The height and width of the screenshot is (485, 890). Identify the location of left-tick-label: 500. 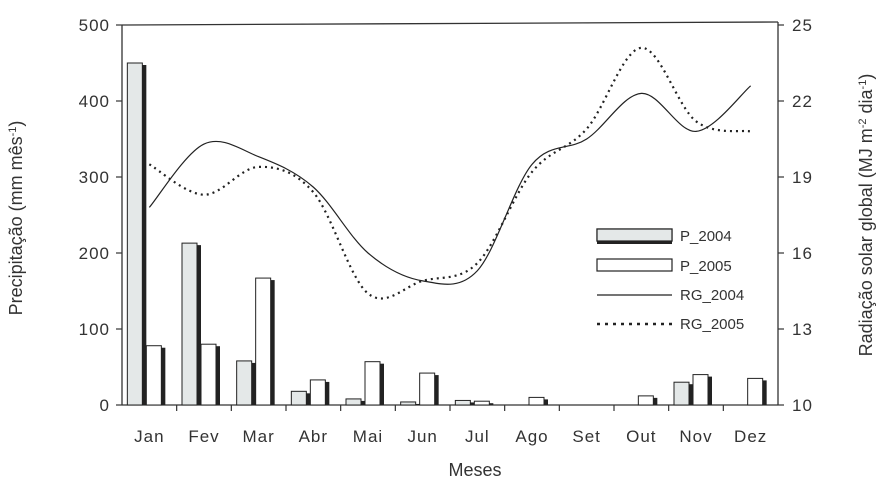
(94, 25).